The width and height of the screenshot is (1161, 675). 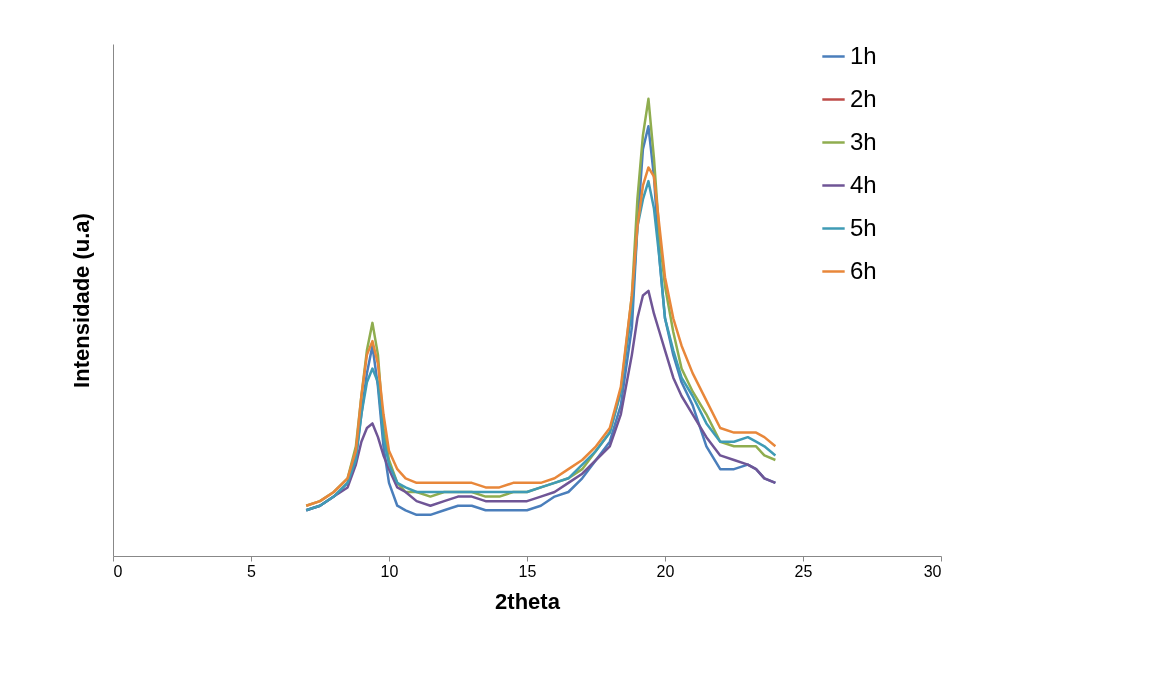 What do you see at coordinates (863, 184) in the screenshot?
I see `legend-label: 4h` at bounding box center [863, 184].